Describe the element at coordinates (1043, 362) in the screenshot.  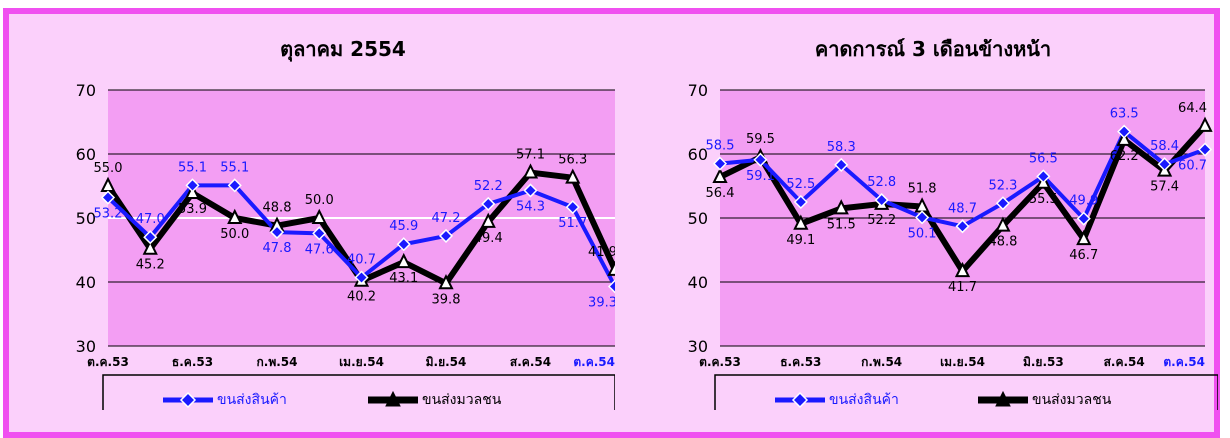
I see `x-tick-label: มิ.ย.53` at that location.